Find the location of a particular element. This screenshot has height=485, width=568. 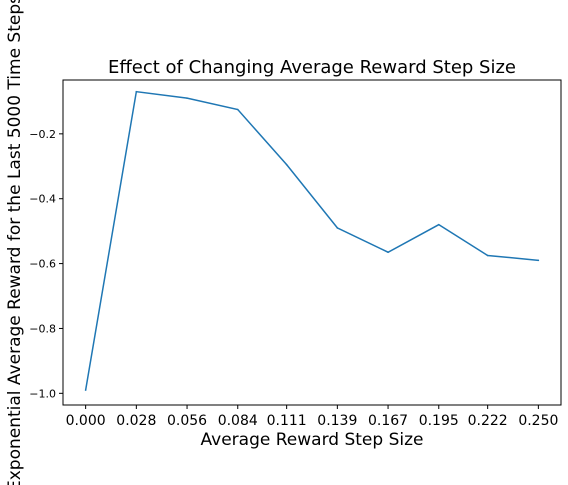

x-tick-label: 0.111 is located at coordinates (287, 421).